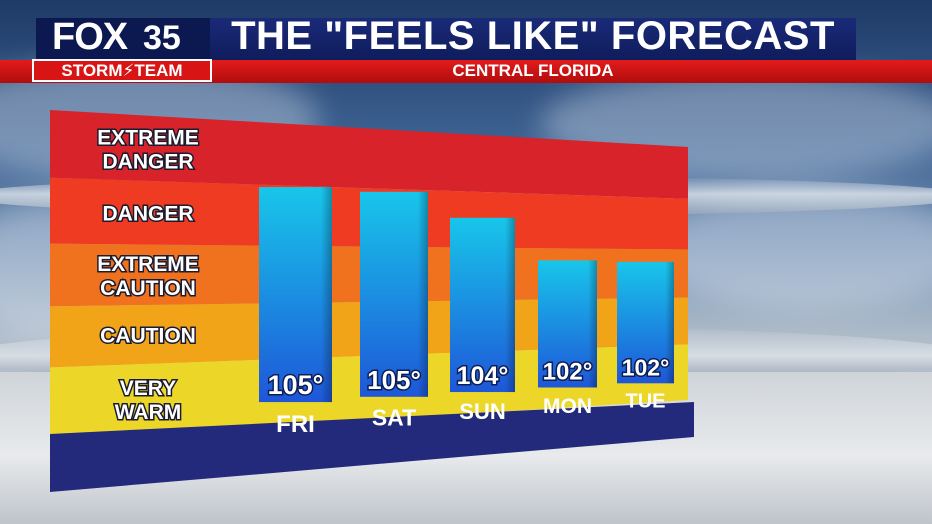 This screenshot has width=932, height=524. Describe the element at coordinates (372, 447) in the screenshot. I see `chart-base` at that location.